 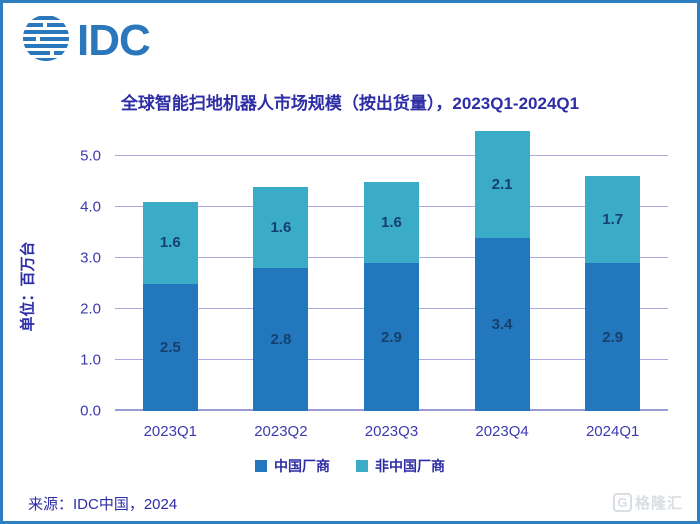 I want to click on x-axis-labels: 2023Q1 2023Q2 2023Q3 2023Q4 2024Q1, so click(x=391, y=431).